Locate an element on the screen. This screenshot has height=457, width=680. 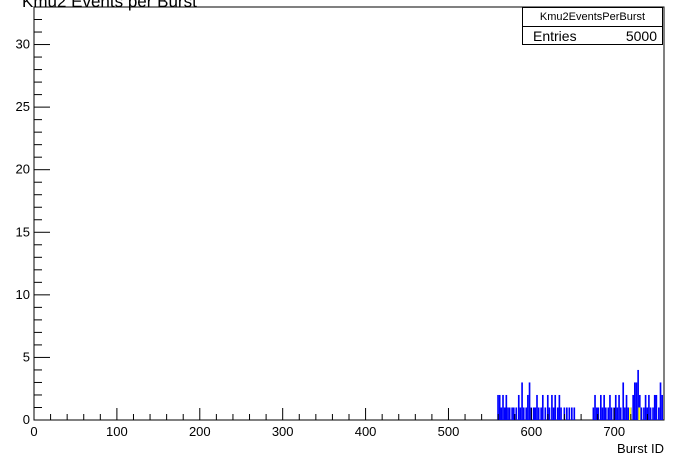
y-tick-label: 10 is located at coordinates (23, 294).